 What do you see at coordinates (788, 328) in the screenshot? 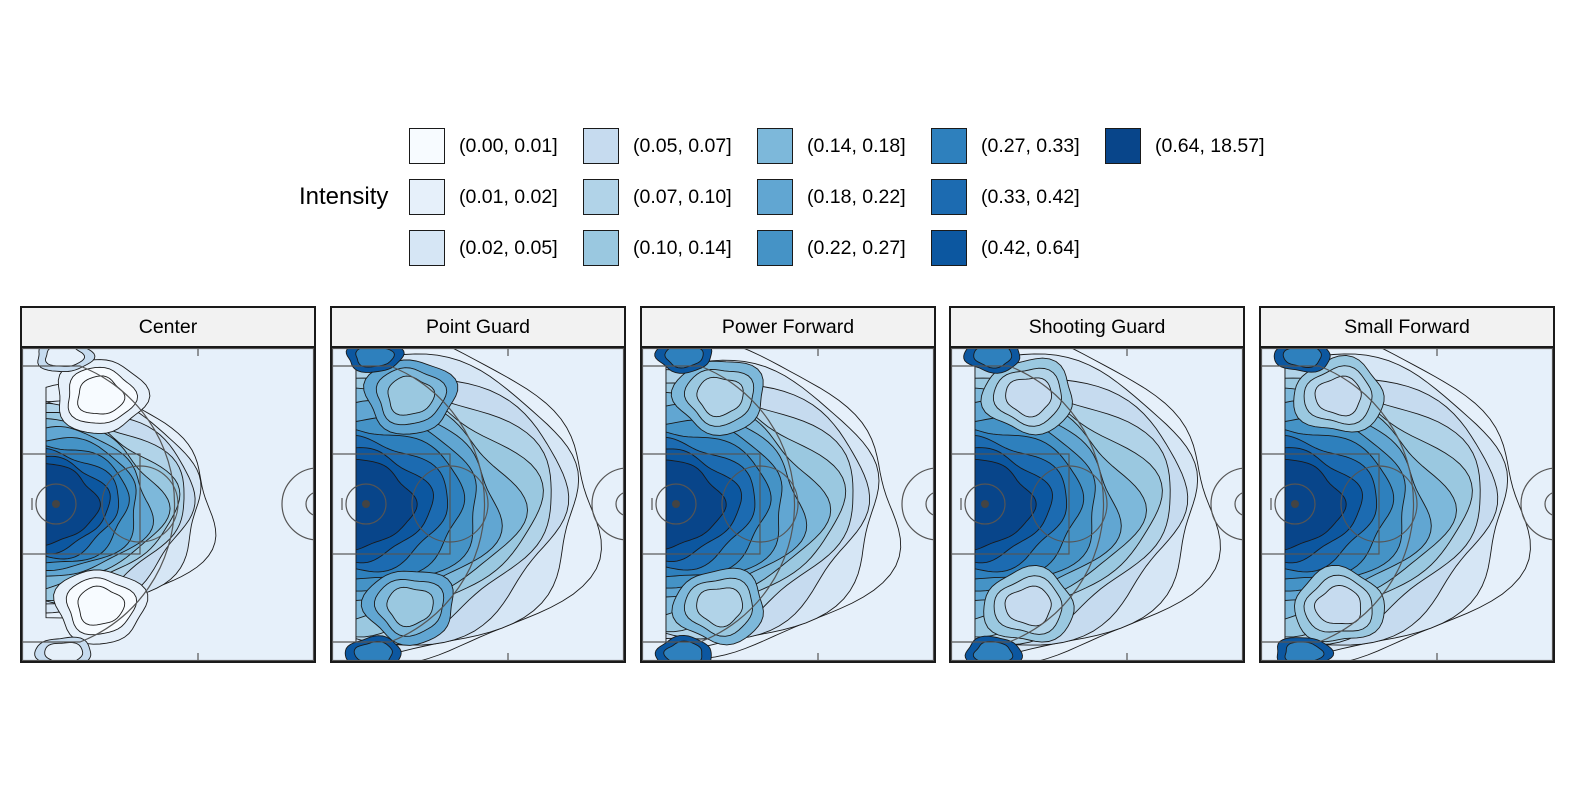
I see `panel-title: Power Forward` at bounding box center [788, 328].